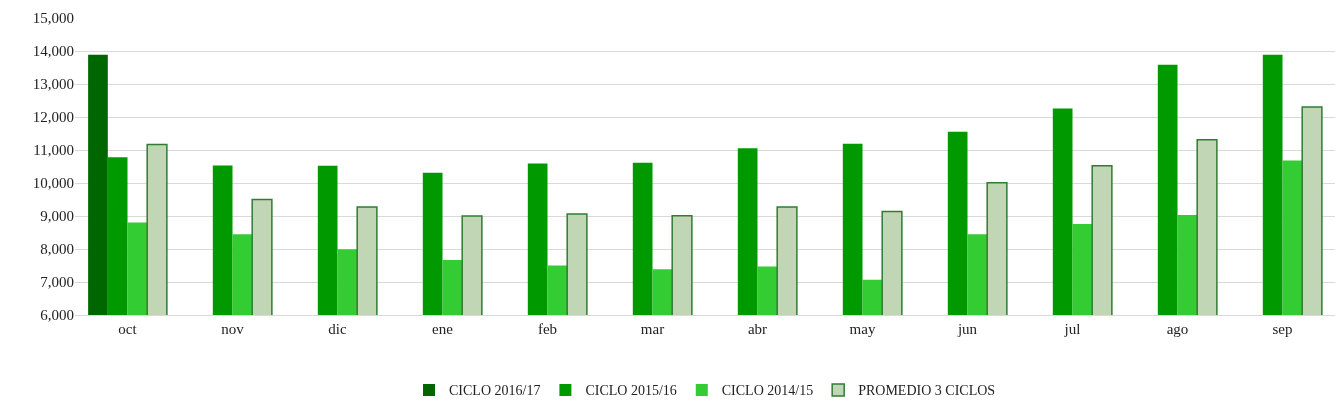 Image resolution: width=1340 pixels, height=412 pixels. What do you see at coordinates (57, 315) in the screenshot?
I see `y-tick-label: 6,000` at bounding box center [57, 315].